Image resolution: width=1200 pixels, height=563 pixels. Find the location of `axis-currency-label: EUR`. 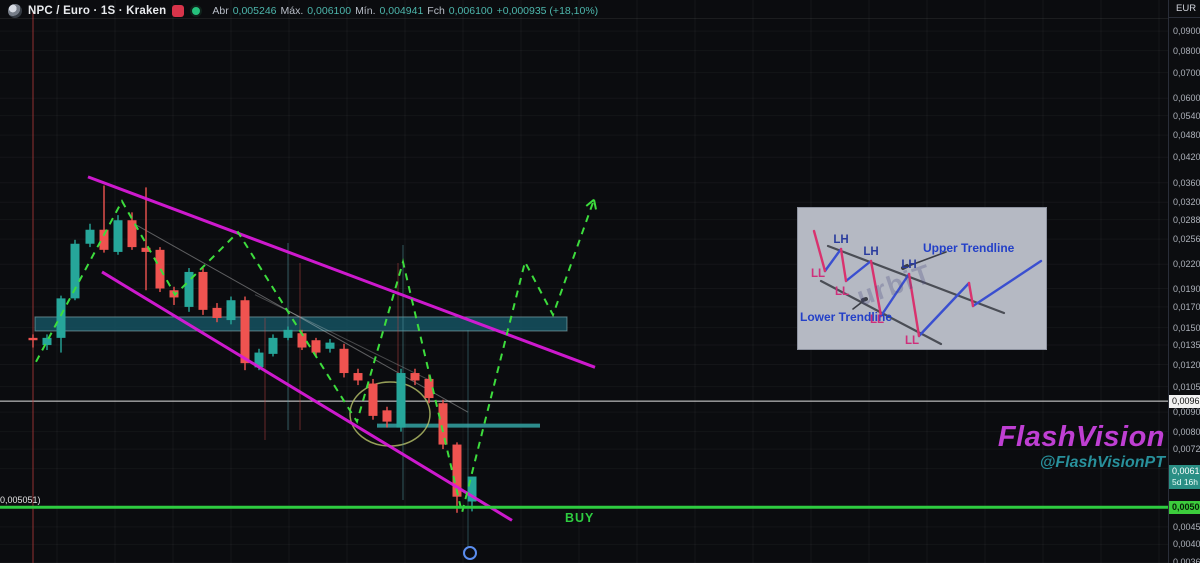

axis-currency-label: EUR is located at coordinates (1184, 9).